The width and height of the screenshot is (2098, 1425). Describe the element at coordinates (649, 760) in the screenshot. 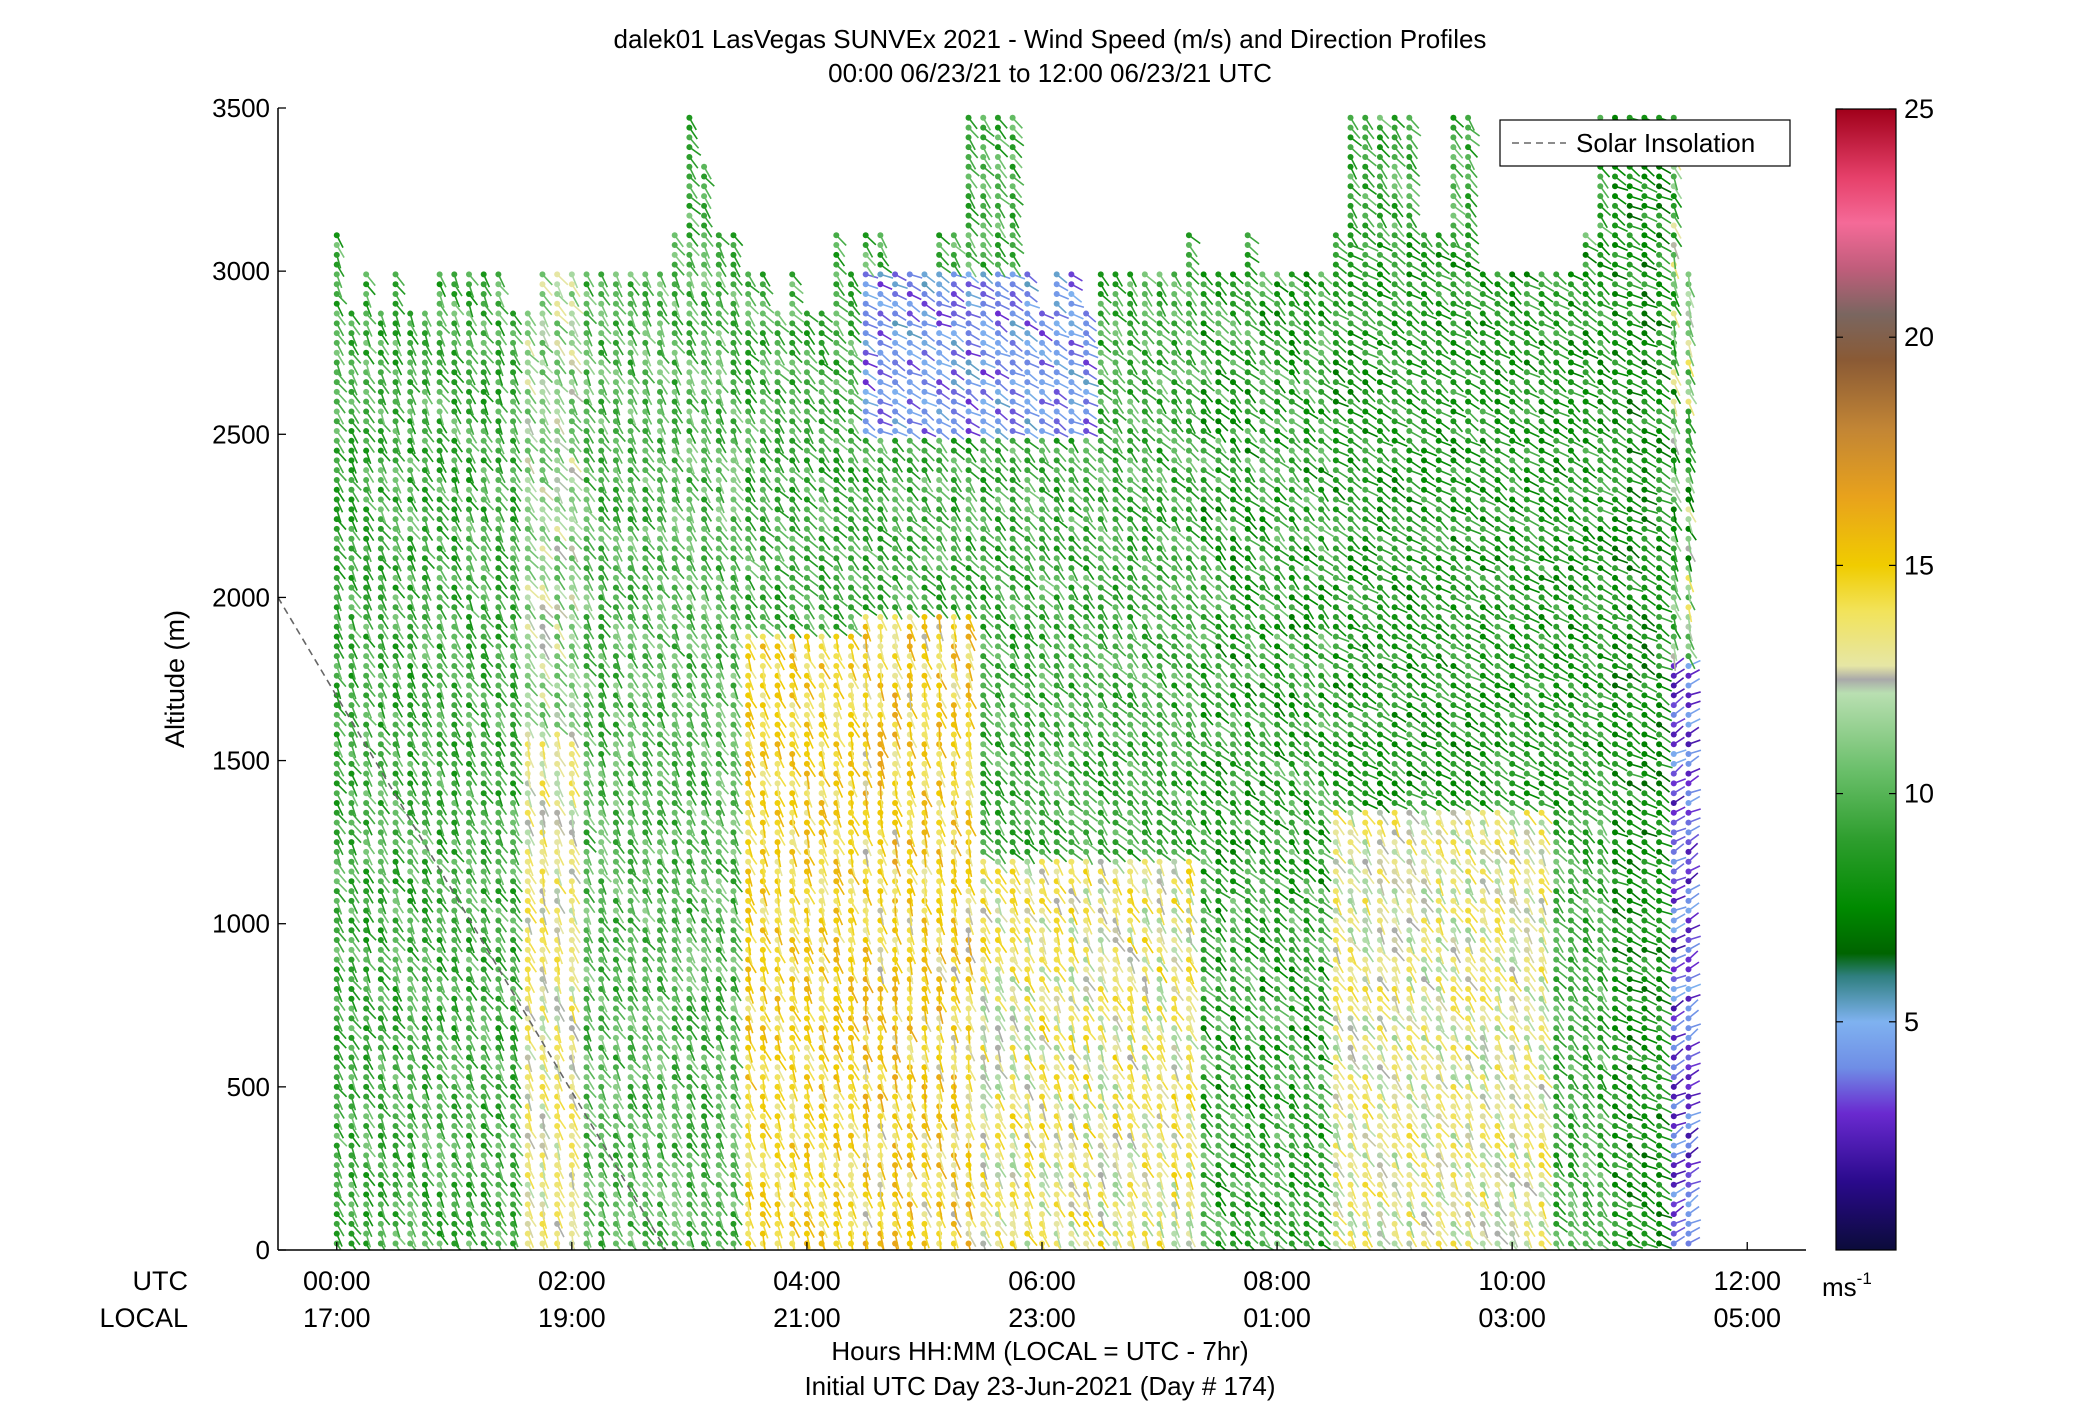

I see `wind-profile-column` at that location.